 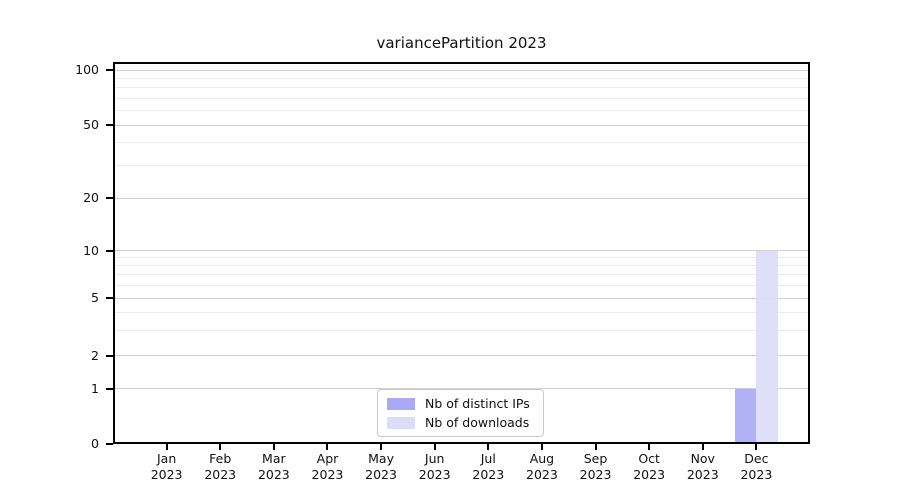 What do you see at coordinates (87, 69) in the screenshot?
I see `y-axis-tick-label: 100` at bounding box center [87, 69].